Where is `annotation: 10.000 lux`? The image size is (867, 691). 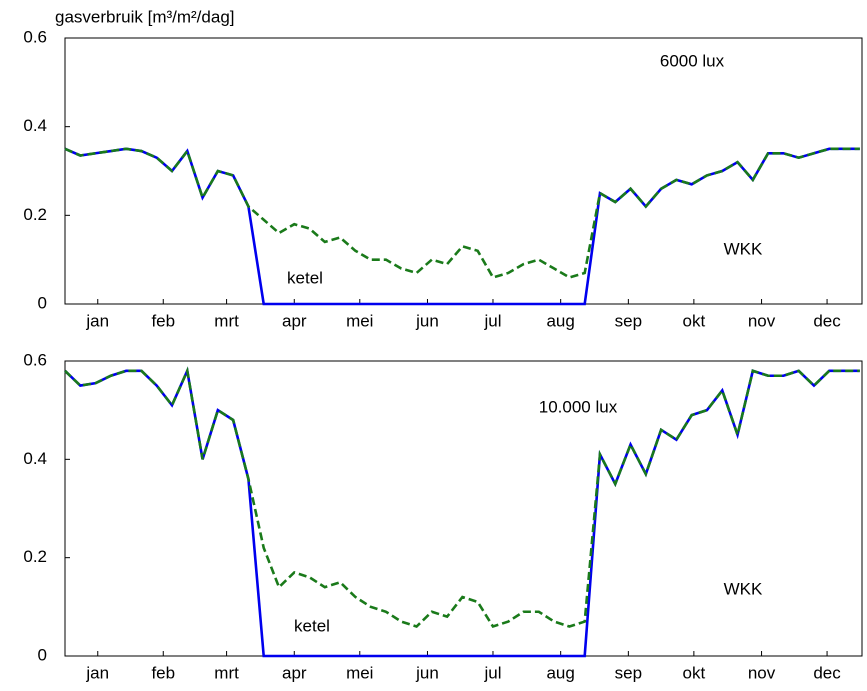 annotation: 10.000 lux is located at coordinates (578, 406).